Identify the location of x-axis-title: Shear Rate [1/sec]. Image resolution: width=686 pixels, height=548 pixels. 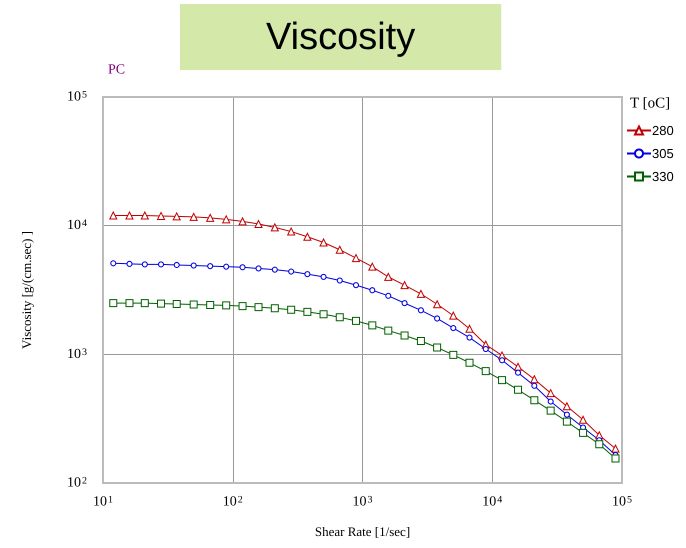
(362, 531).